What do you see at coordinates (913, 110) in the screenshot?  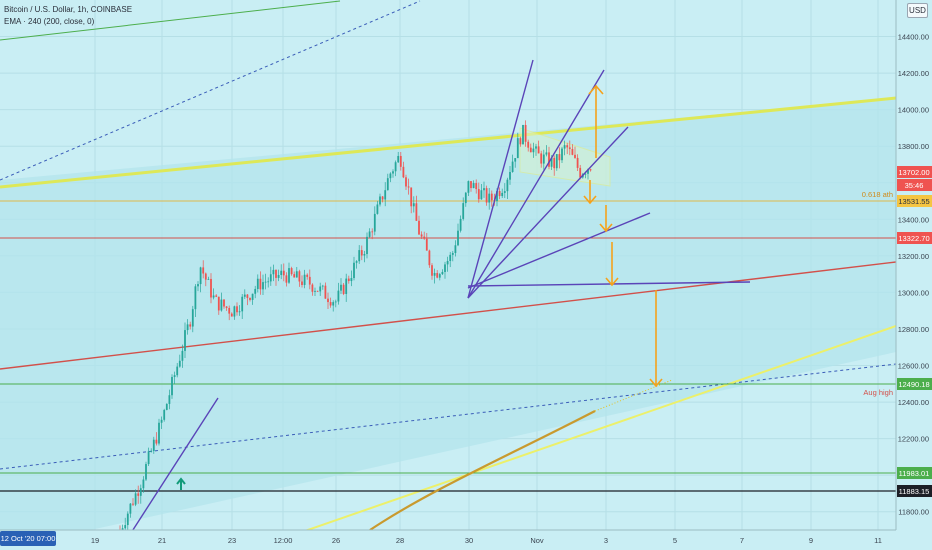 I see `price-tick-label: 14000.00` at bounding box center [913, 110].